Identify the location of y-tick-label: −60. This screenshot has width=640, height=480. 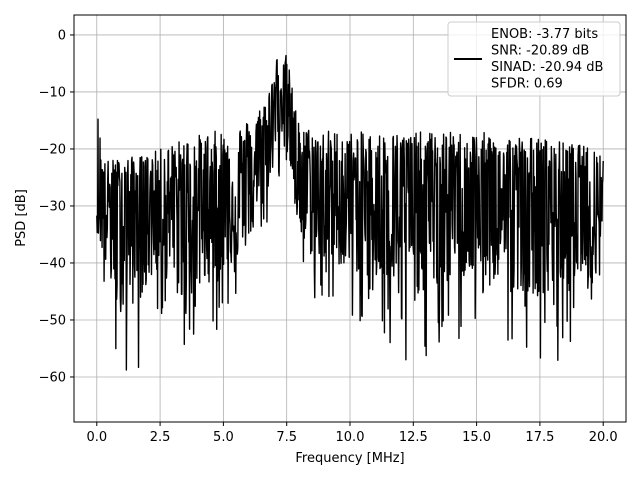
(52, 377).